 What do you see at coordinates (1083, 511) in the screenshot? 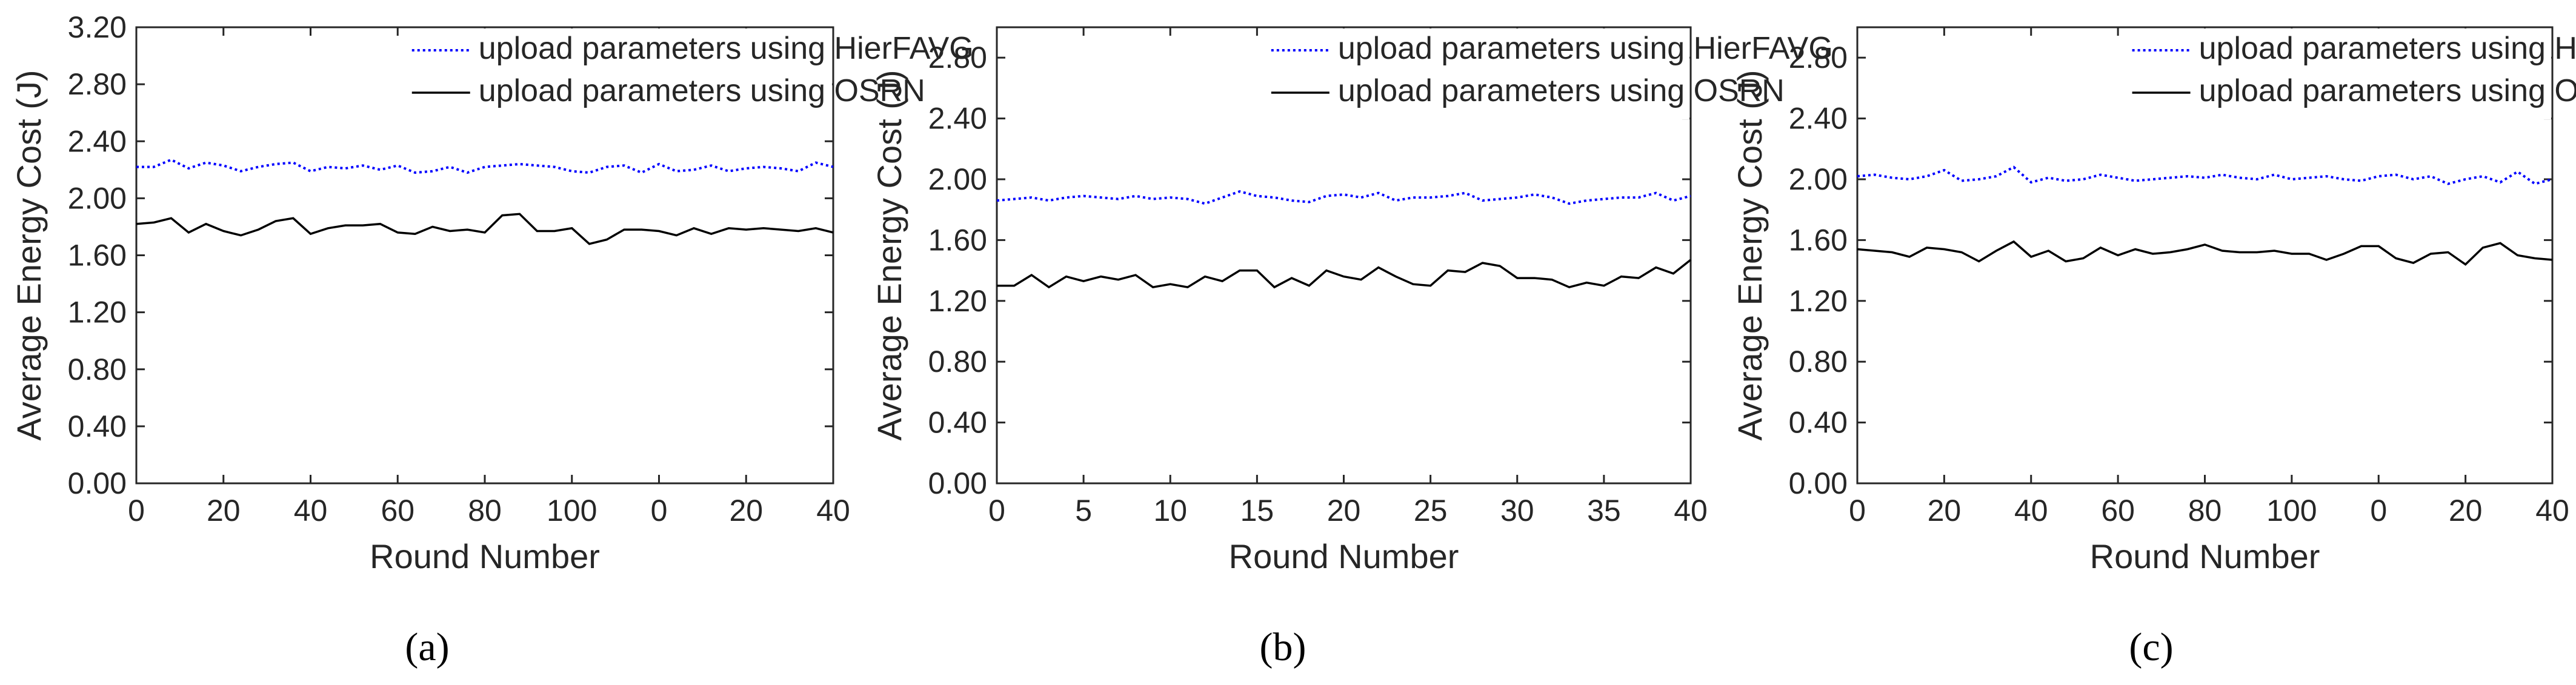
I see `x-tick-label: 5` at bounding box center [1083, 511].